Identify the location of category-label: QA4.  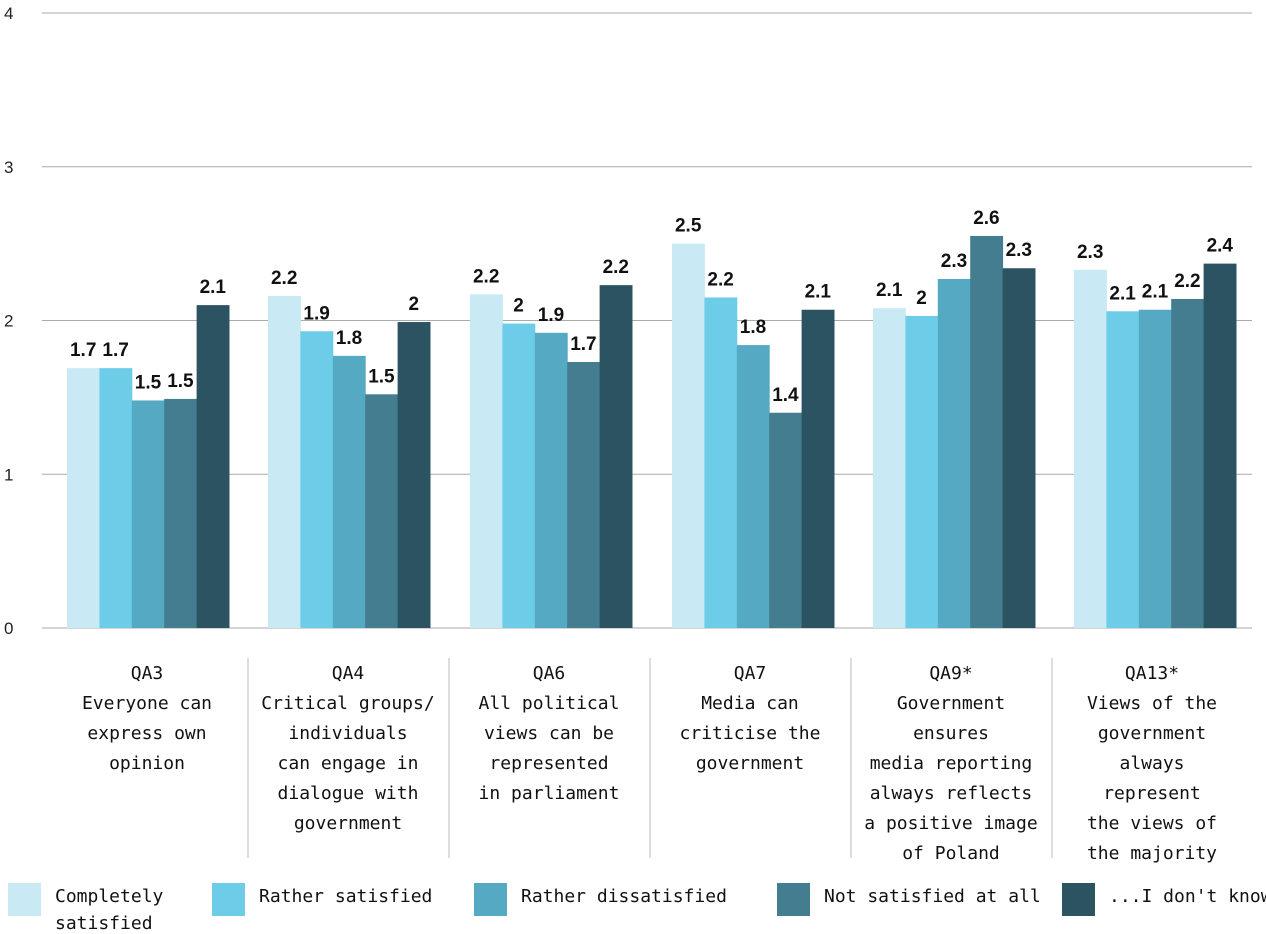
(348, 673).